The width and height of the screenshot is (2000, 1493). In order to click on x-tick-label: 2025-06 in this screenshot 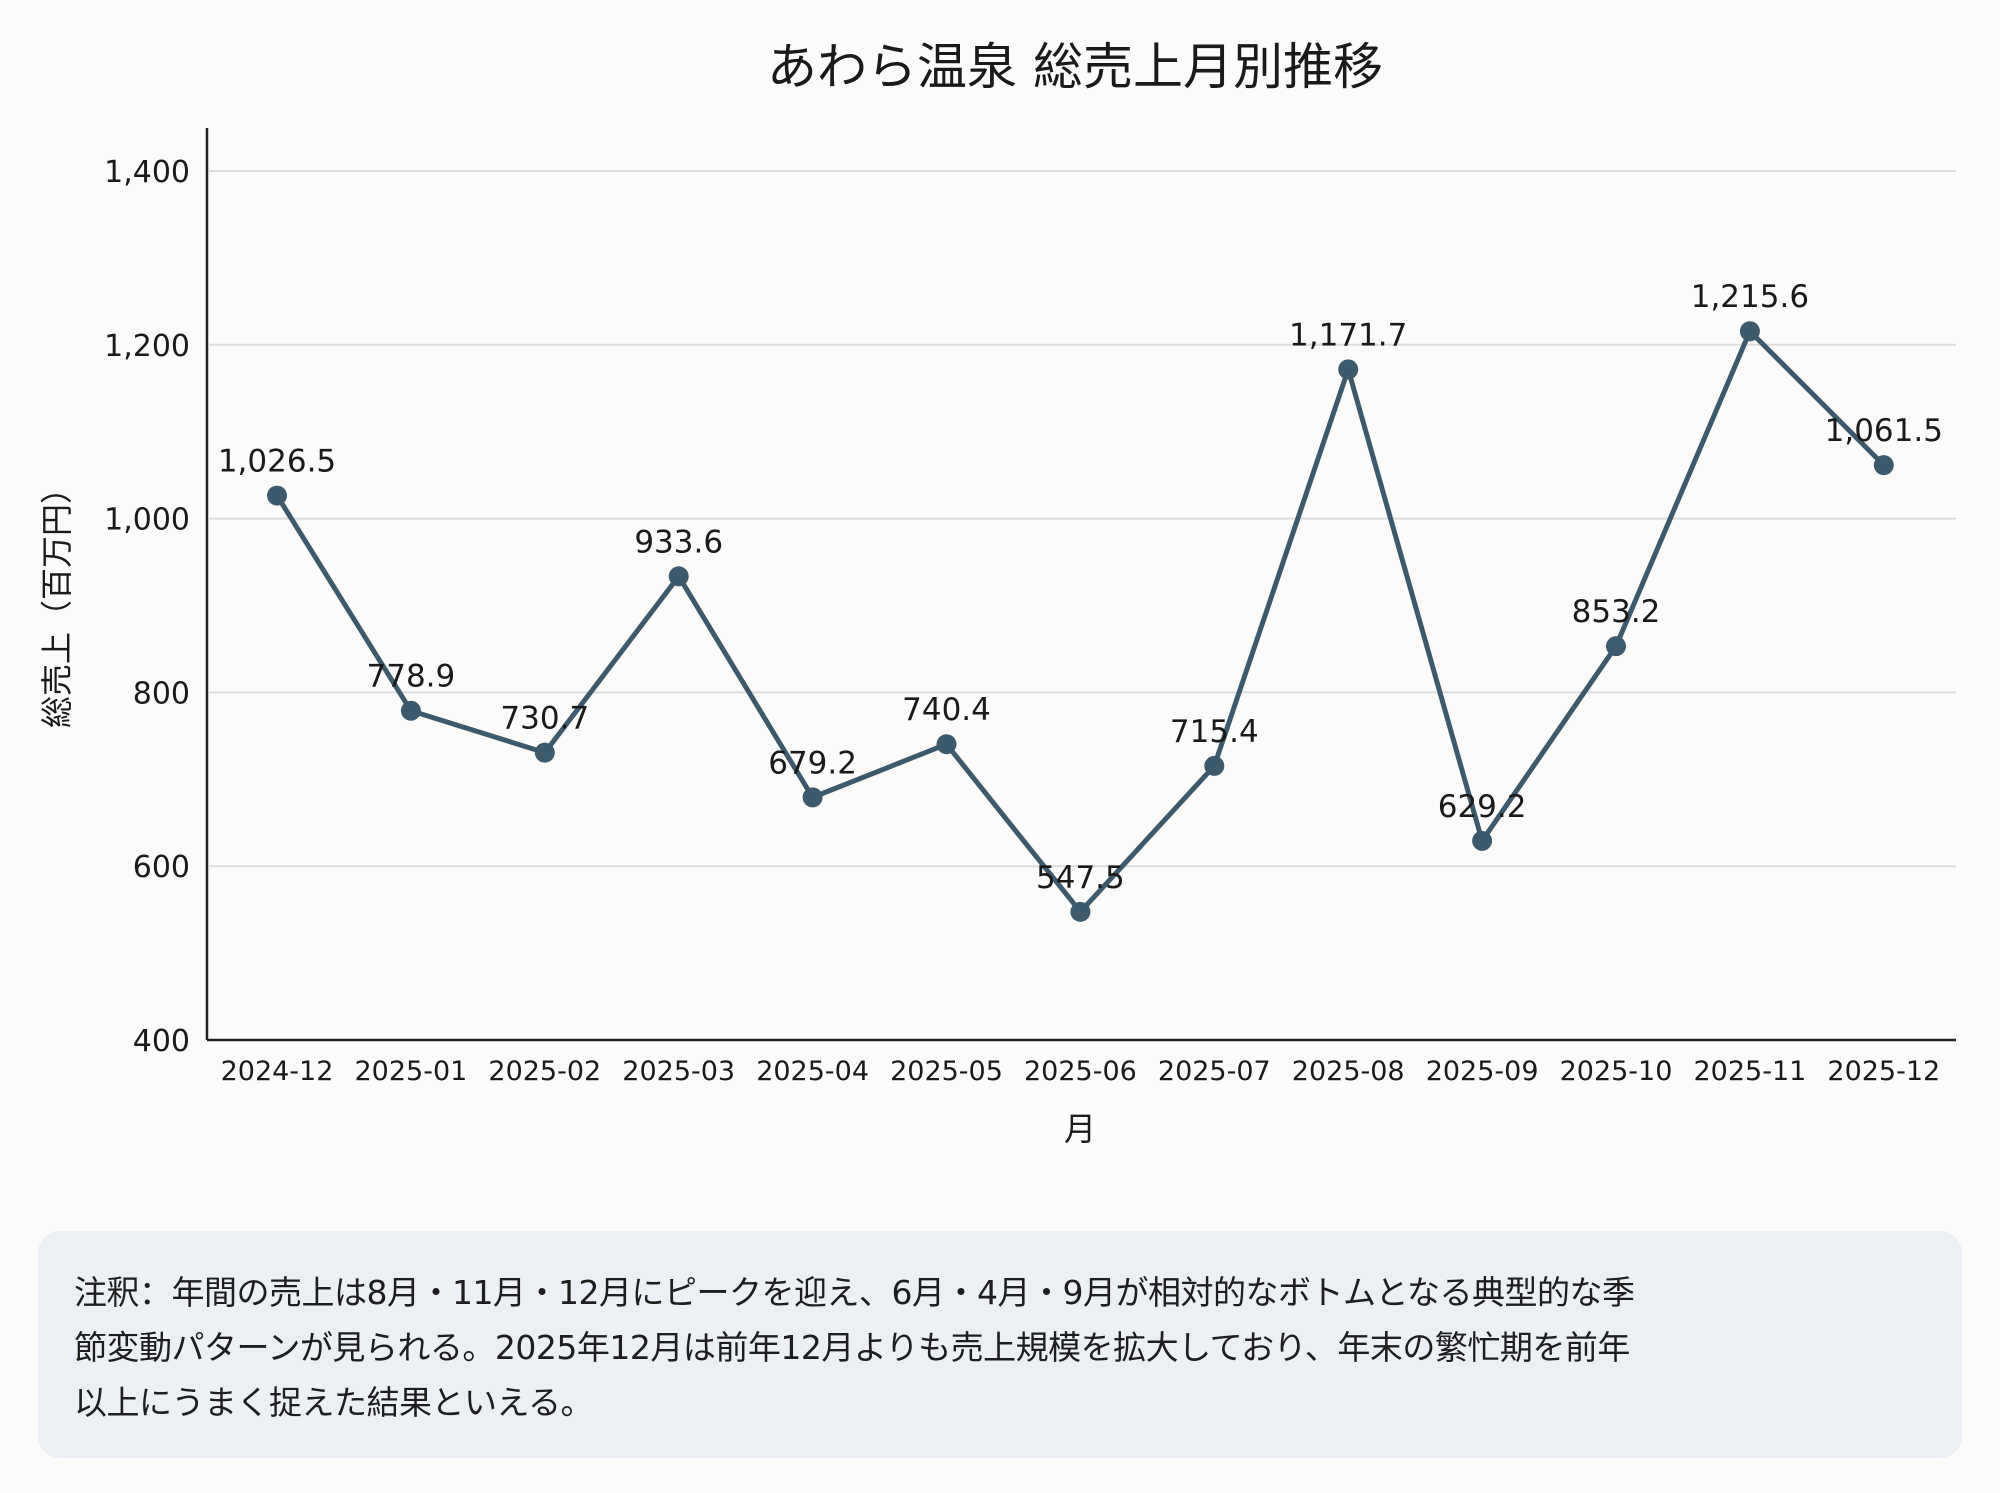, I will do `click(1080, 1071)`.